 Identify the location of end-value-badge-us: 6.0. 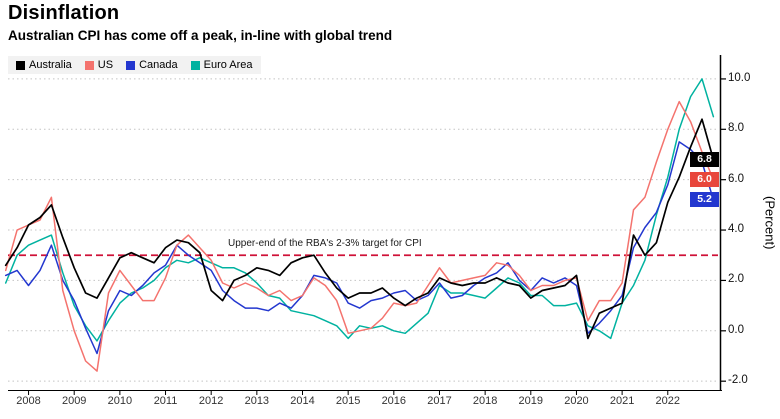
(704, 179).